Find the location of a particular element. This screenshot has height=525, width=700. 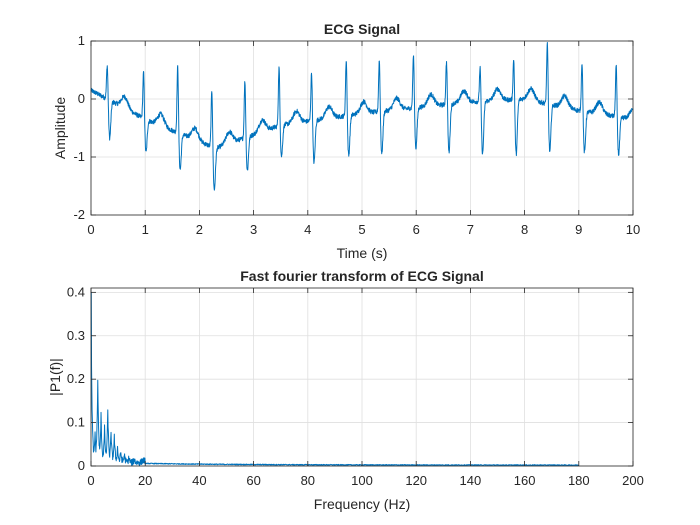

ecg-y-tick-label: 0 is located at coordinates (81, 98).